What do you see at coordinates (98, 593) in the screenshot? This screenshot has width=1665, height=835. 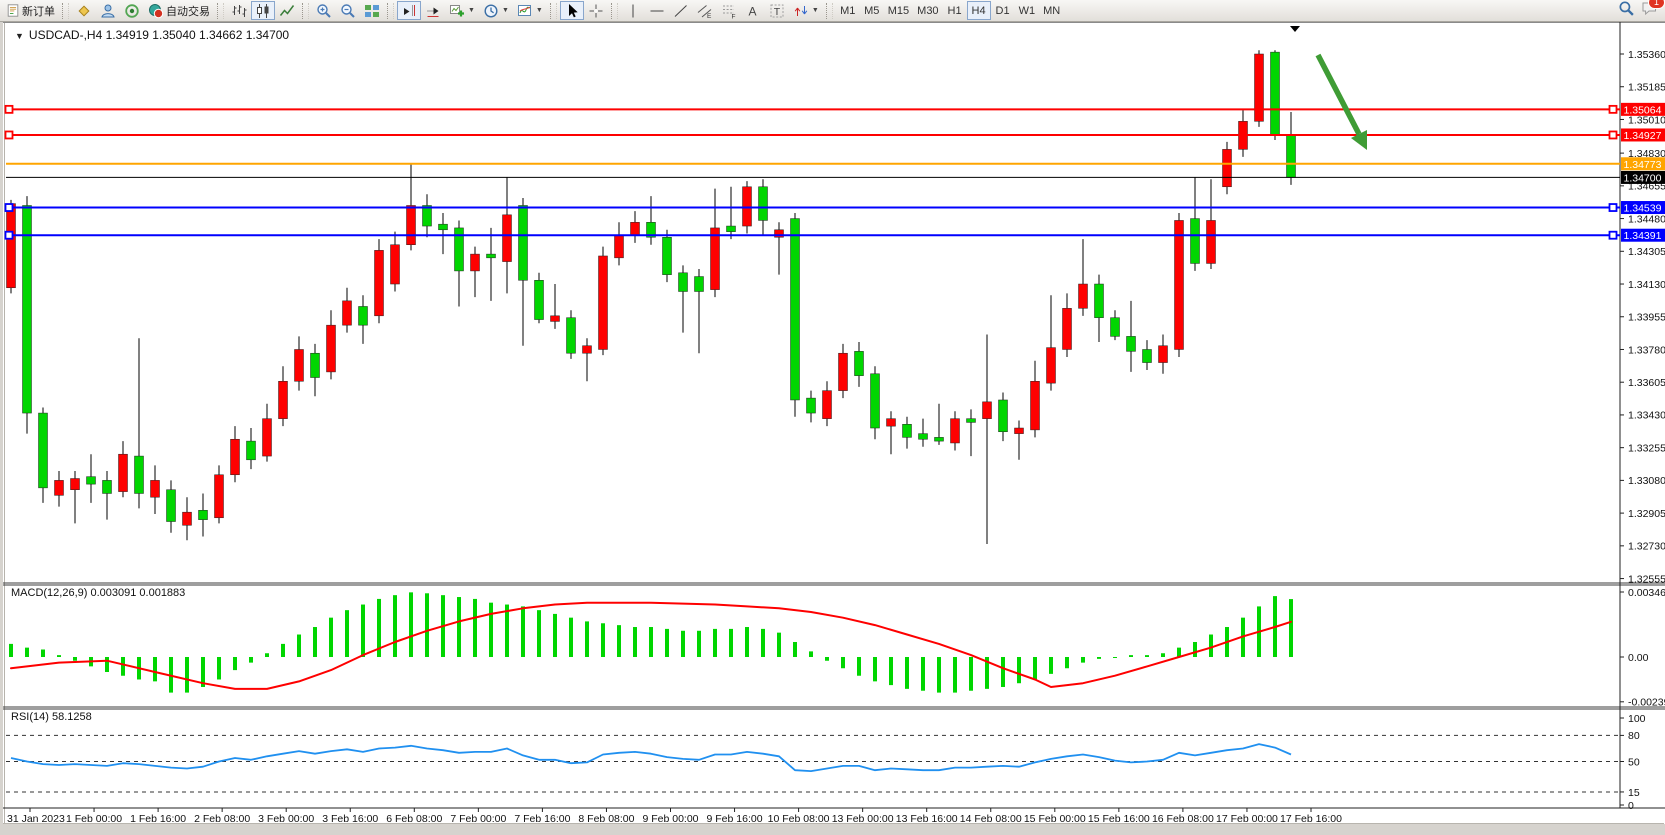 I see `macd-indicator-label: MACD(12,26,9) 0.003091 0.001883` at bounding box center [98, 593].